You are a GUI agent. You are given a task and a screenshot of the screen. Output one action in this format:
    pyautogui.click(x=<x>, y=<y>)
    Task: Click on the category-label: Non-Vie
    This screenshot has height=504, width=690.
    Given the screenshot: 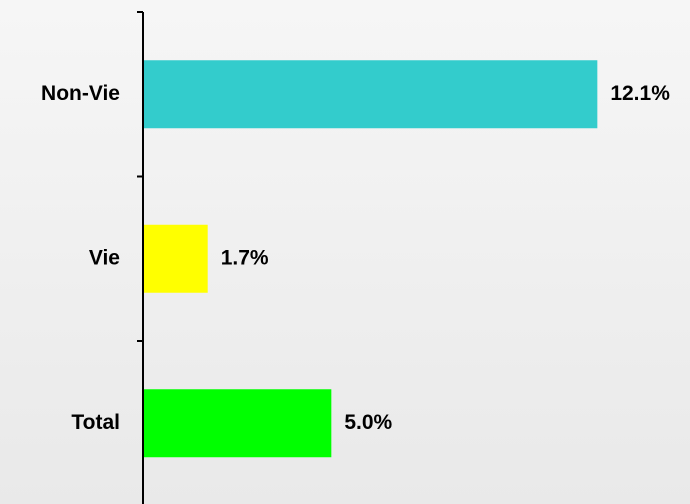 What is the action you would take?
    pyautogui.click(x=80, y=93)
    